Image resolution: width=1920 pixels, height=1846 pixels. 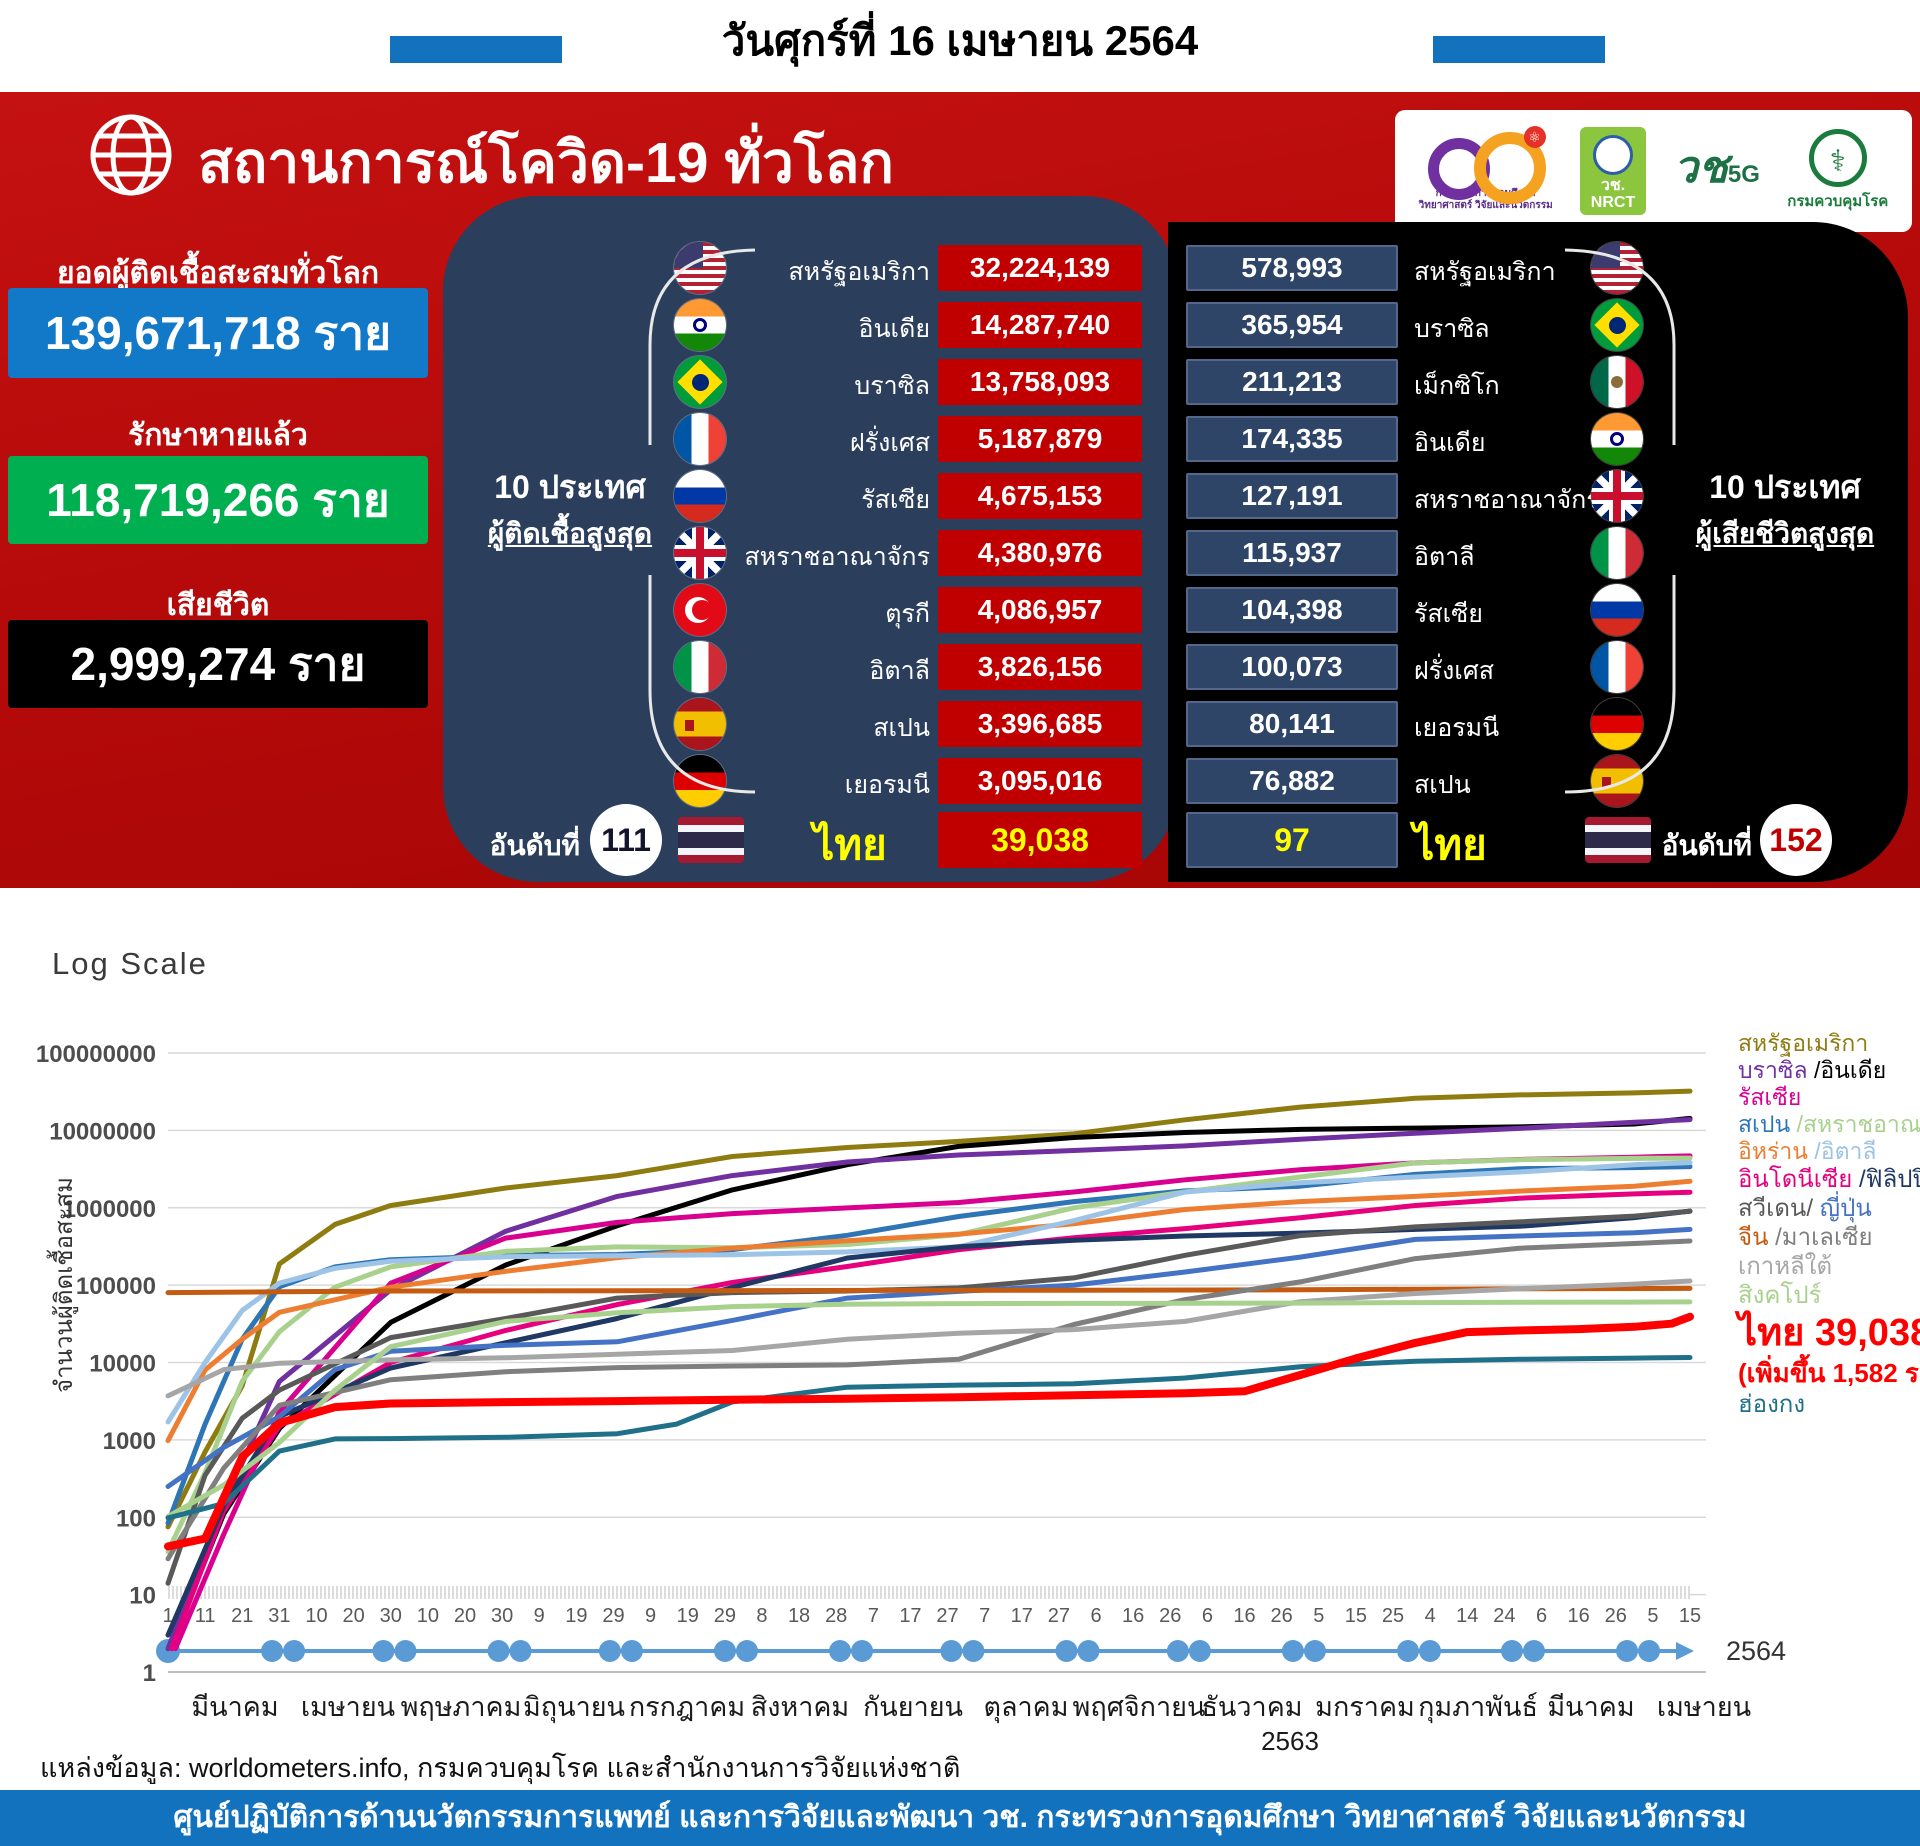 I want to click on svg-text: 100000000, so click(x=96, y=1054).